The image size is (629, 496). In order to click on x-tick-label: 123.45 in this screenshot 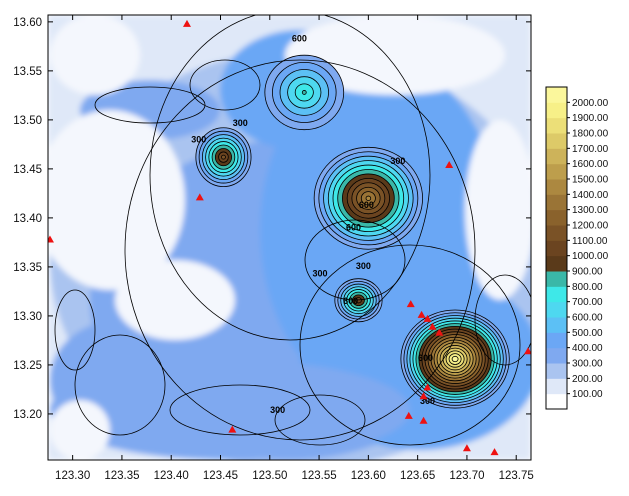, I will do `click(220, 476)`.